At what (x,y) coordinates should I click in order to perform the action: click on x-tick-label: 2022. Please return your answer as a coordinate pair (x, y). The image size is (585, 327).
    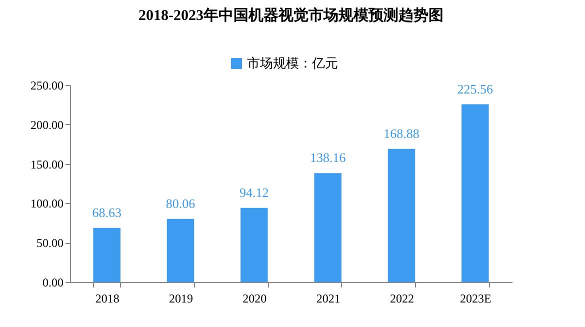
    Looking at the image, I should click on (402, 299).